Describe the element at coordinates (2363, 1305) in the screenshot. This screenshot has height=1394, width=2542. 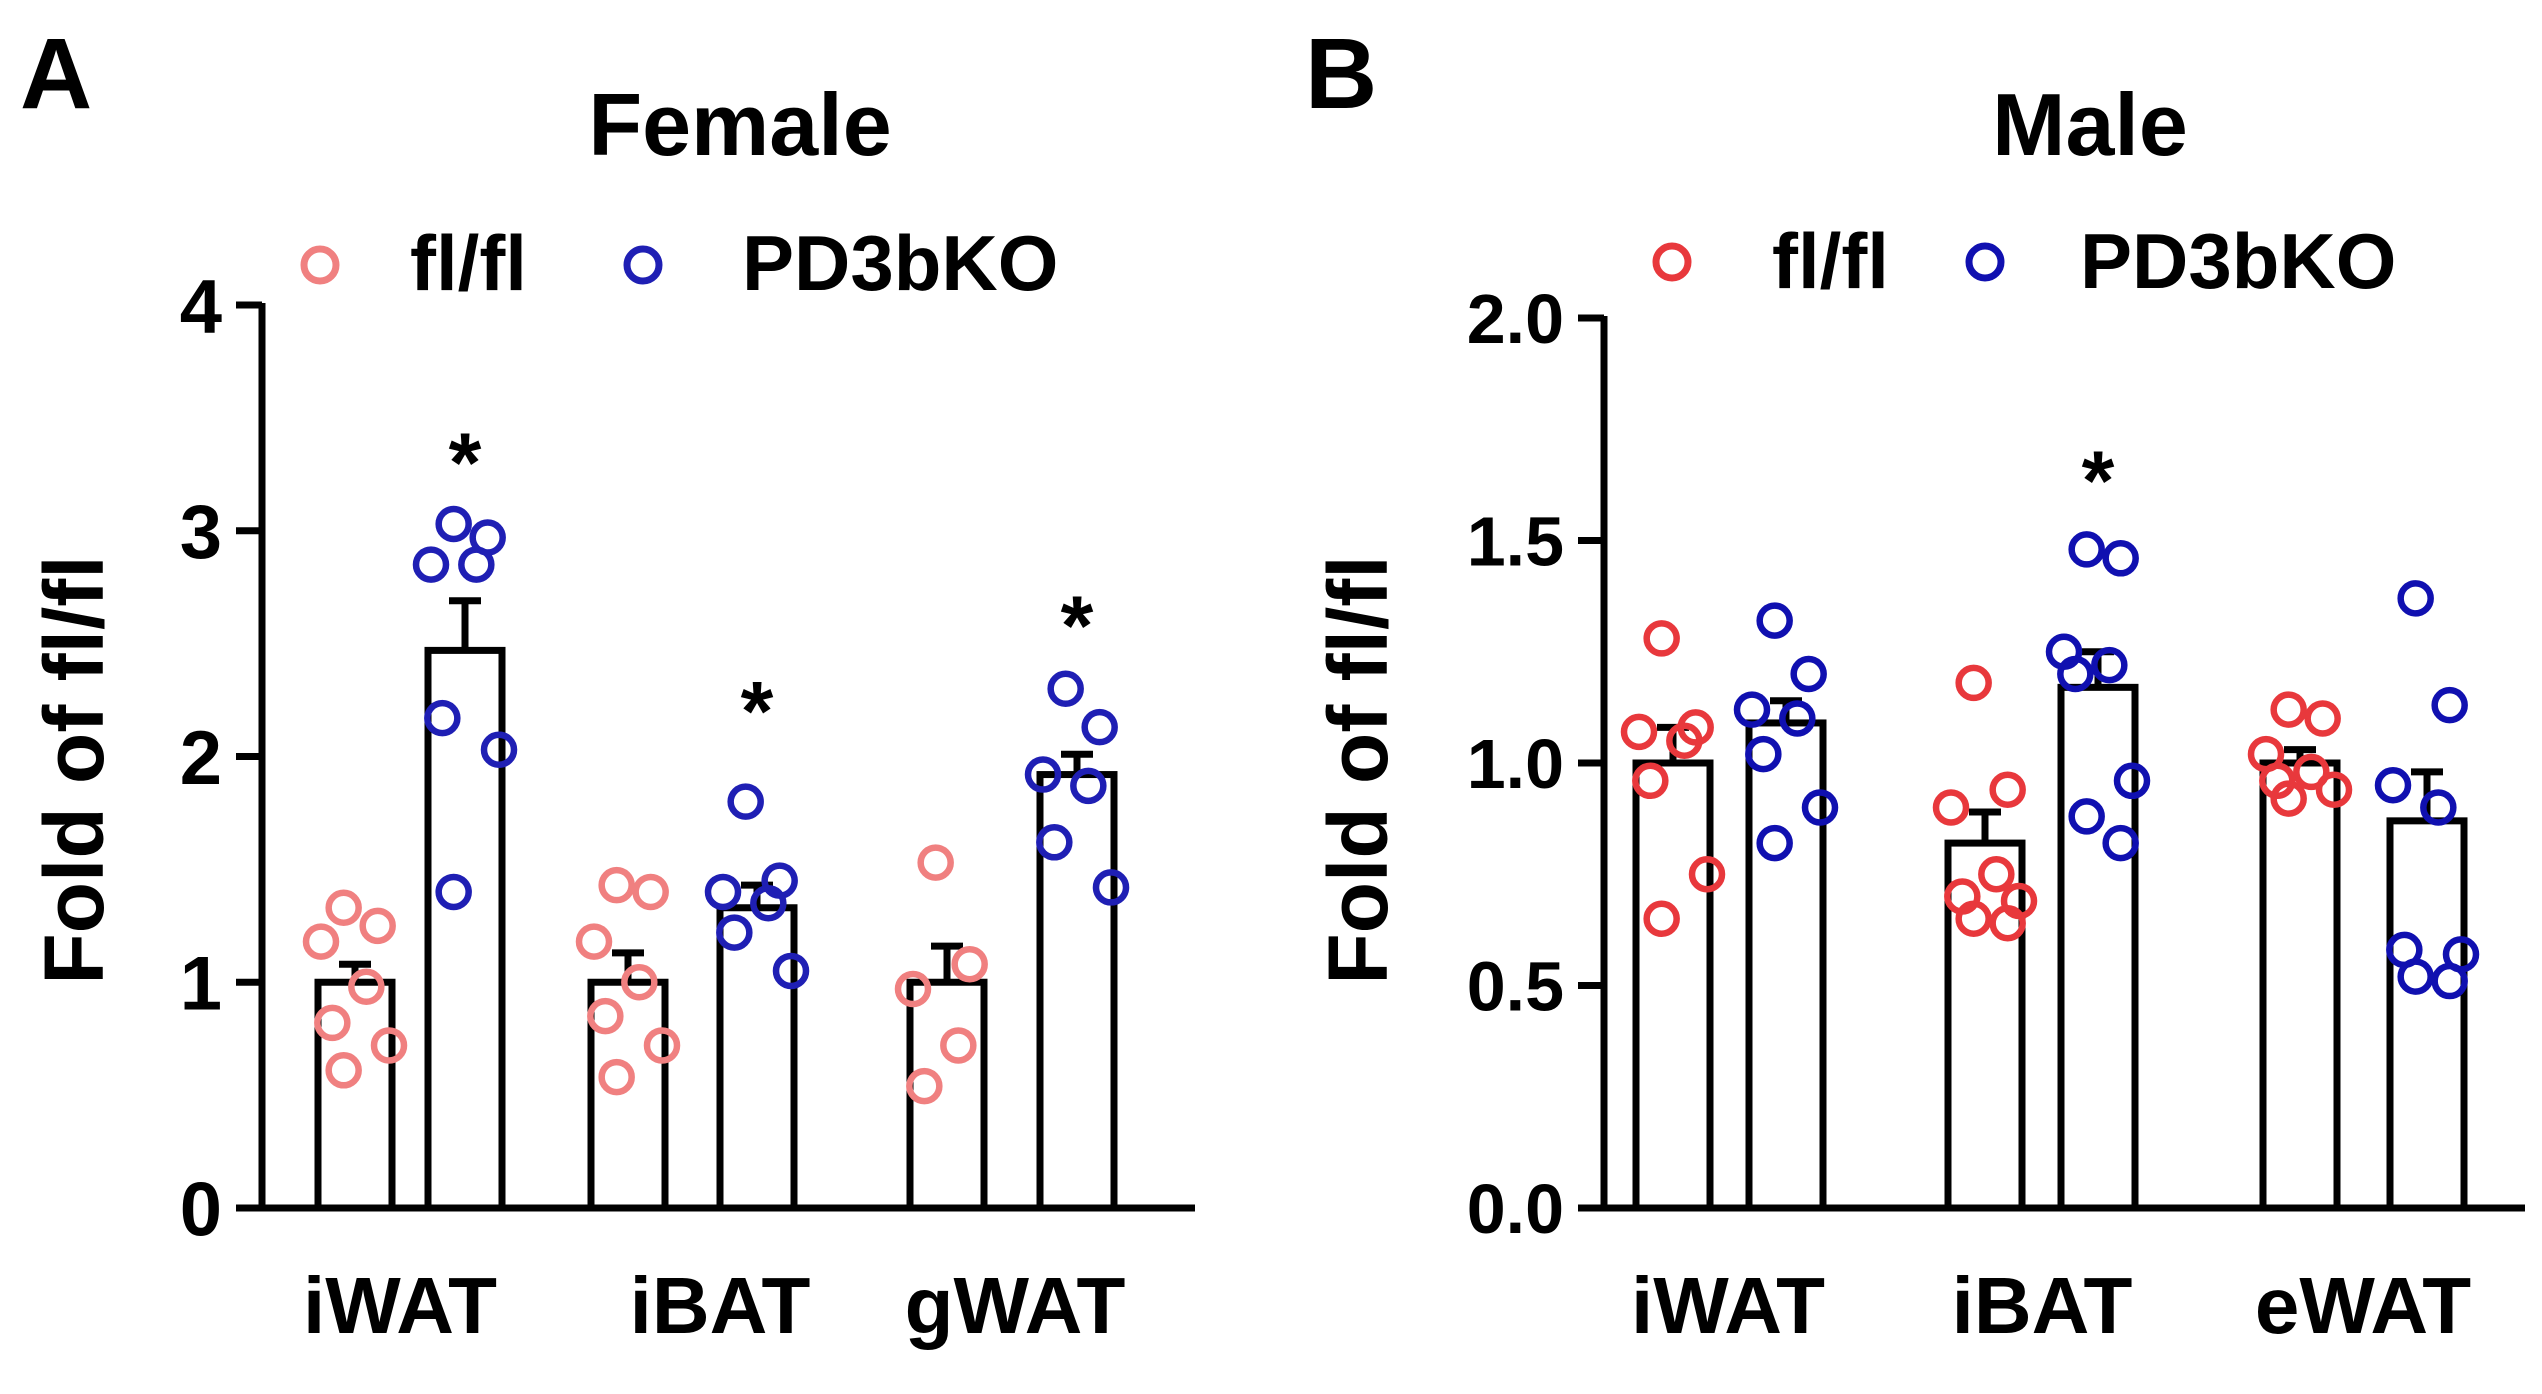
I see `panel-b-x-tick-label: eWAT` at that location.